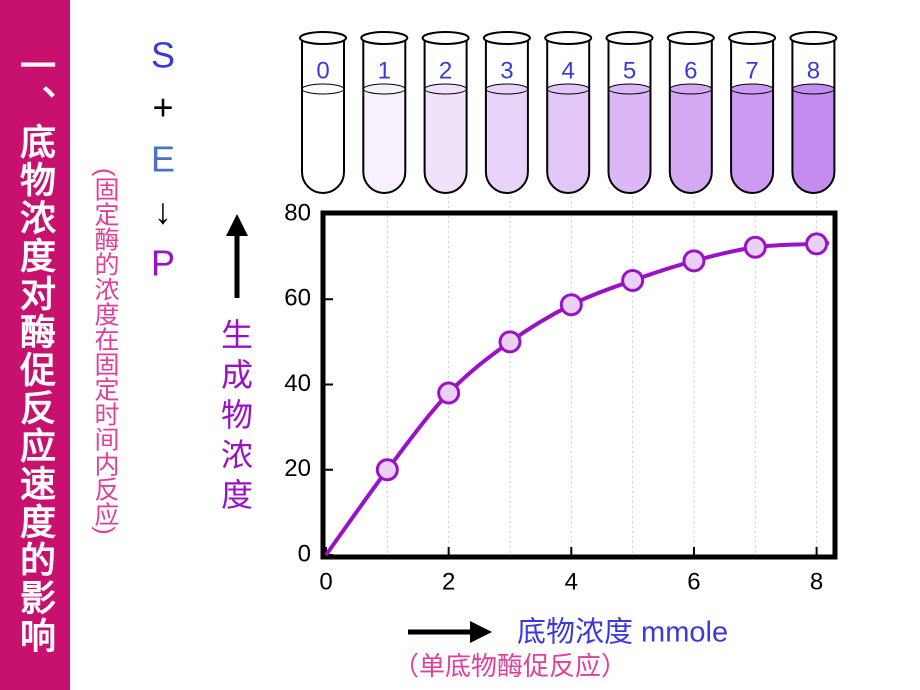  Describe the element at coordinates (297, 212) in the screenshot. I see `y-tick-label: 80` at that location.